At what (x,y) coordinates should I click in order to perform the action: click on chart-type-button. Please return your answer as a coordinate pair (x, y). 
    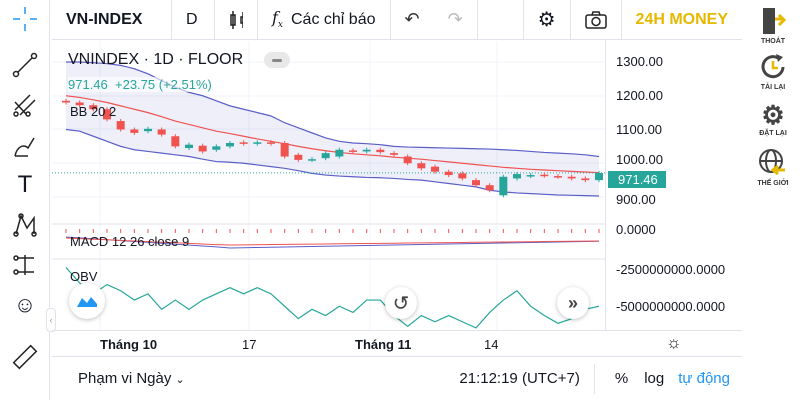
    Looking at the image, I should click on (236, 20).